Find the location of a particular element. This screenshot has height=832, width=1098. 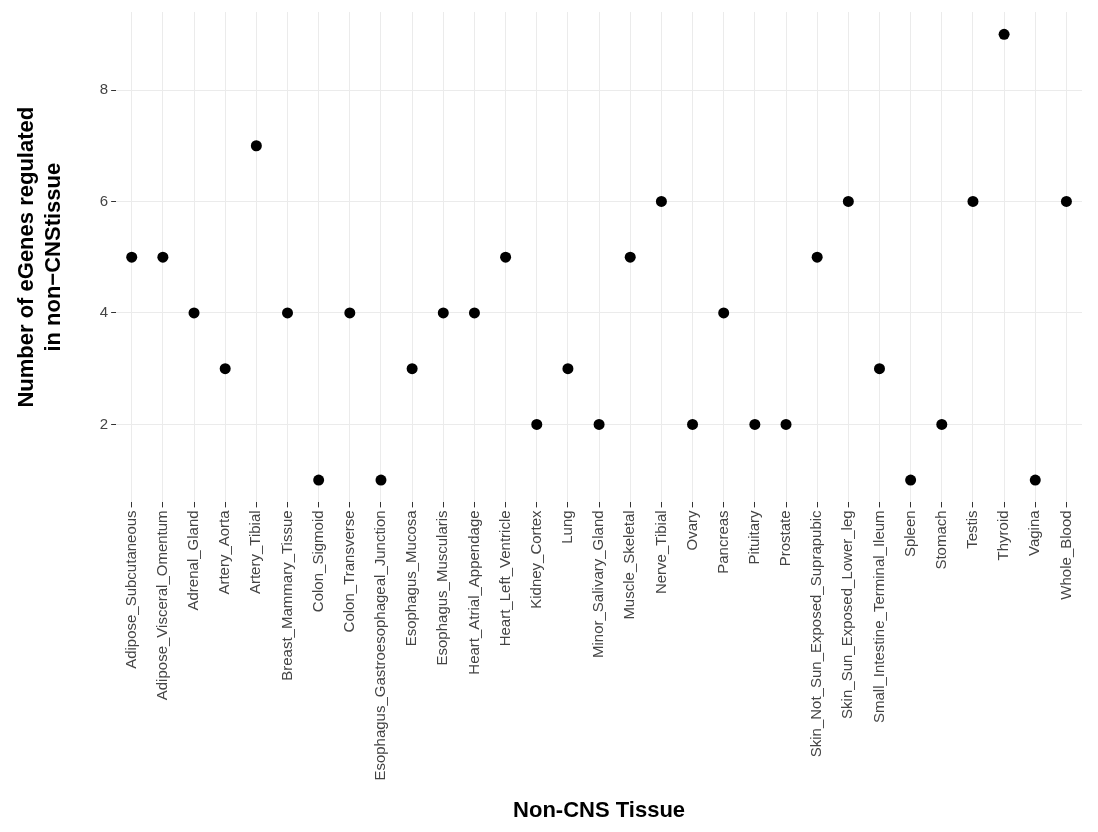

x-tick-label: Stomach is located at coordinates (940, 540).